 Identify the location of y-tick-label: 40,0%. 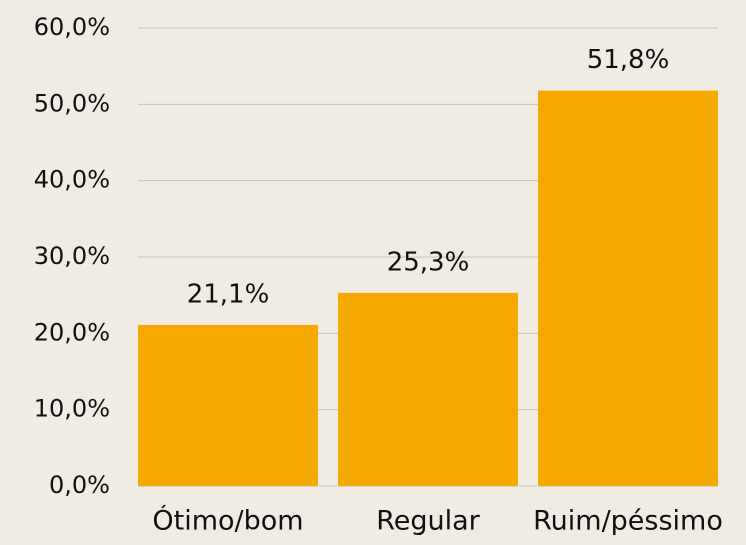
(72, 180).